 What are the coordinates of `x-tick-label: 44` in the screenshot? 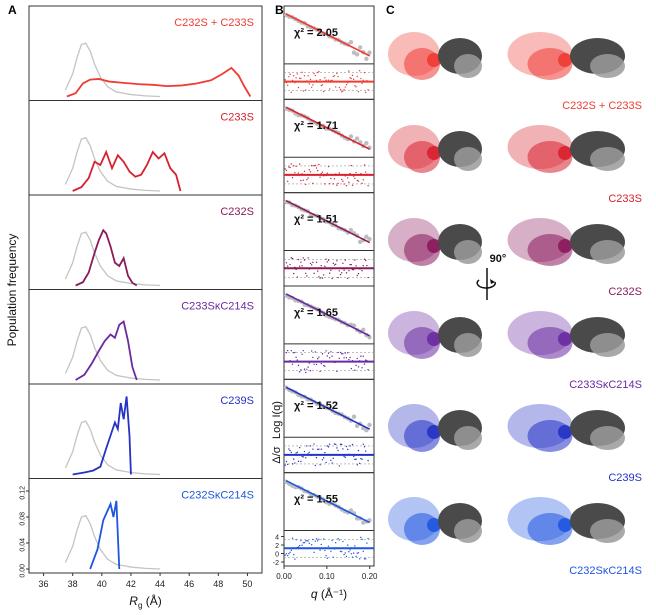 It's located at (160, 584).